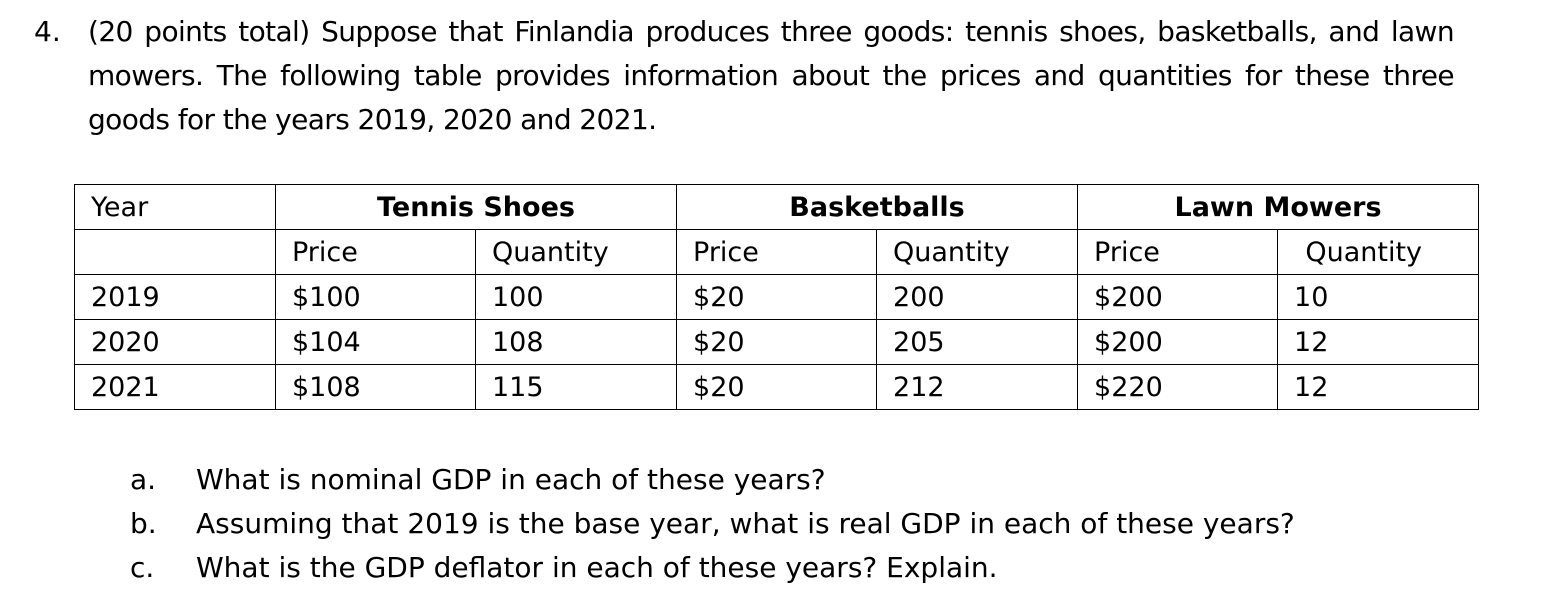 Image resolution: width=1552 pixels, height=604 pixels. What do you see at coordinates (375, 387) in the screenshot?
I see `table-cell: $108` at bounding box center [375, 387].